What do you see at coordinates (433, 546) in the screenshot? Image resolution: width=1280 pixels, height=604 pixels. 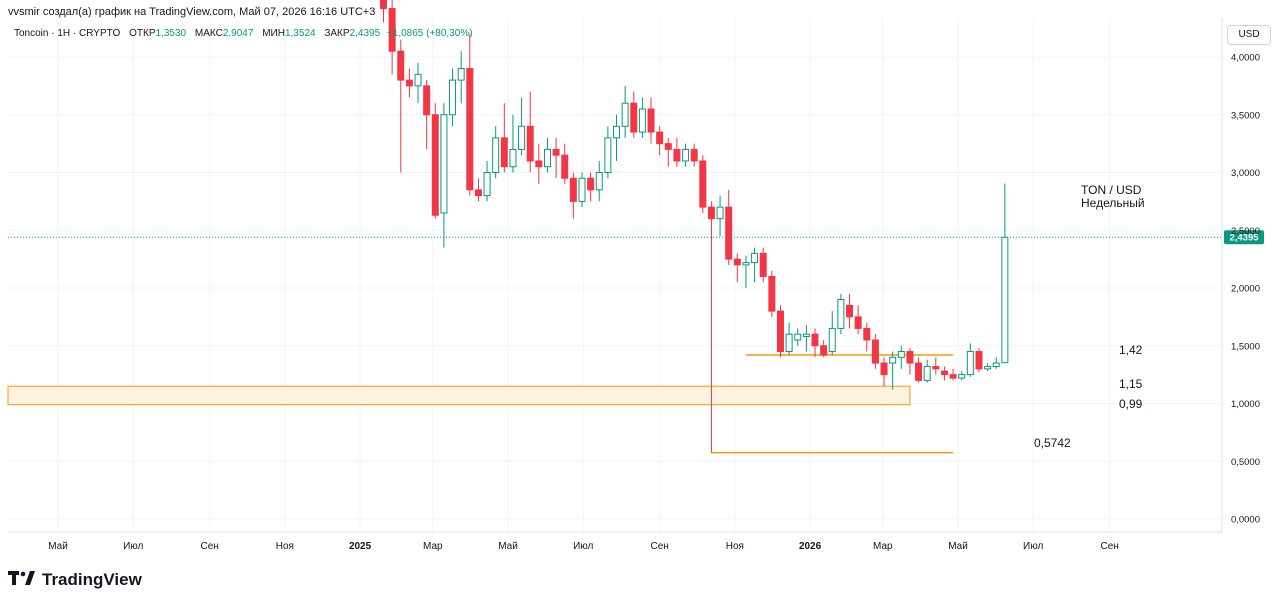 I see `x-tick-label: Мар` at bounding box center [433, 546].